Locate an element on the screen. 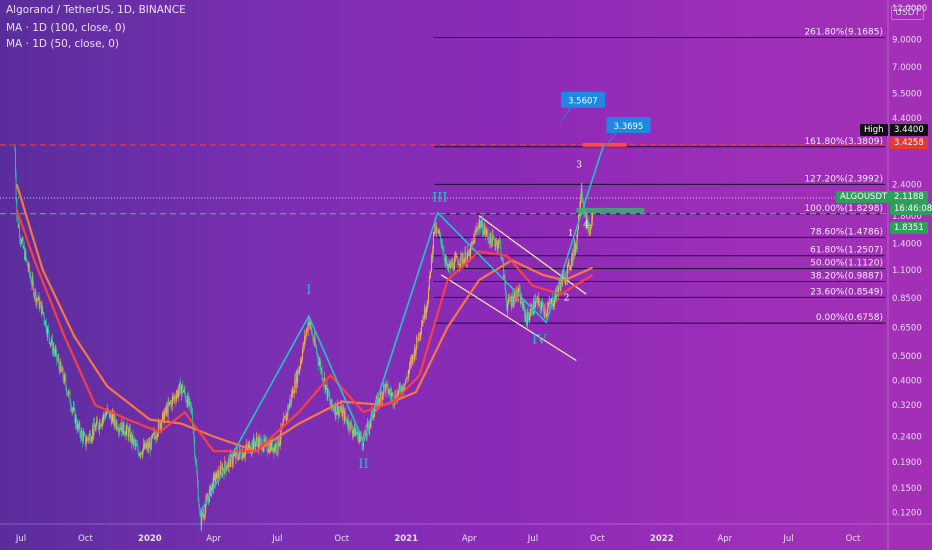 Image resolution: width=932 pixels, height=550 pixels. ma100-legend: MA · 1D (100, close, 0) is located at coordinates (66, 28).